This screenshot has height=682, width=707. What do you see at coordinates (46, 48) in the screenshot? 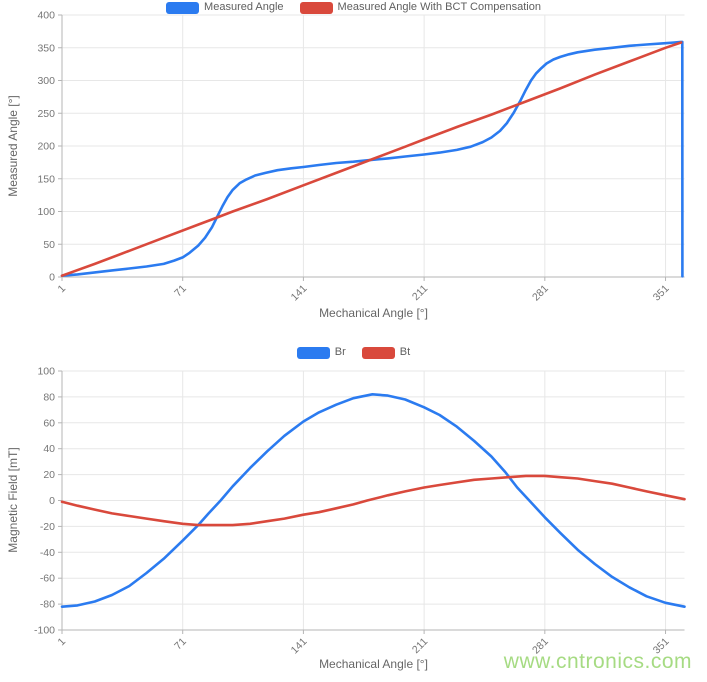
I see `y-tick-label: 350` at bounding box center [46, 48].